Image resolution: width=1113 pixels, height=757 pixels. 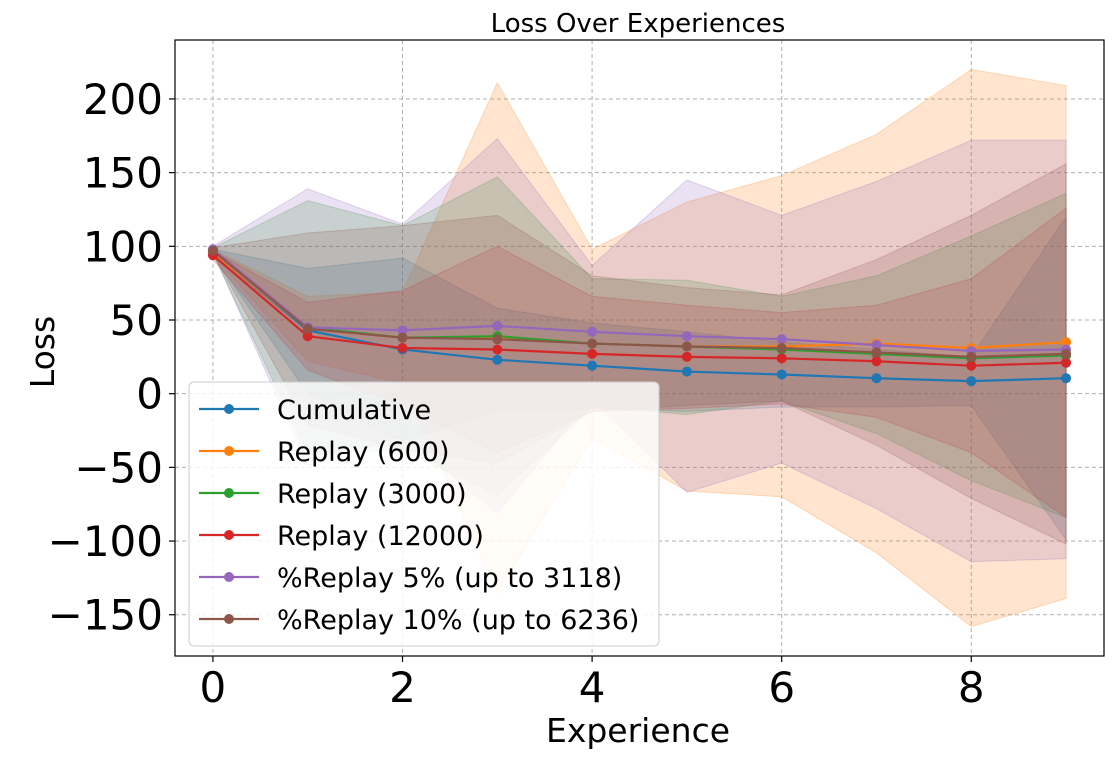 What do you see at coordinates (105, 541) in the screenshot?
I see `y-tick-label: −100` at bounding box center [105, 541].